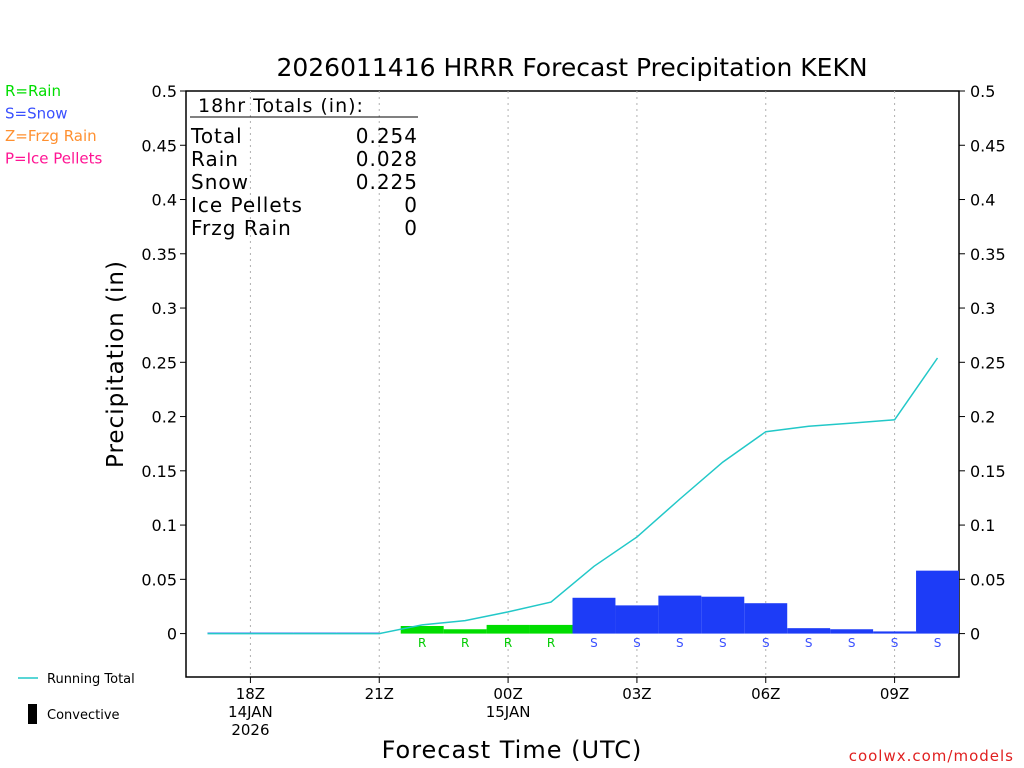 Image resolution: width=1024 pixels, height=768 pixels. Describe the element at coordinates (250, 730) in the screenshot. I see `x-tick-label: 2026` at that location.